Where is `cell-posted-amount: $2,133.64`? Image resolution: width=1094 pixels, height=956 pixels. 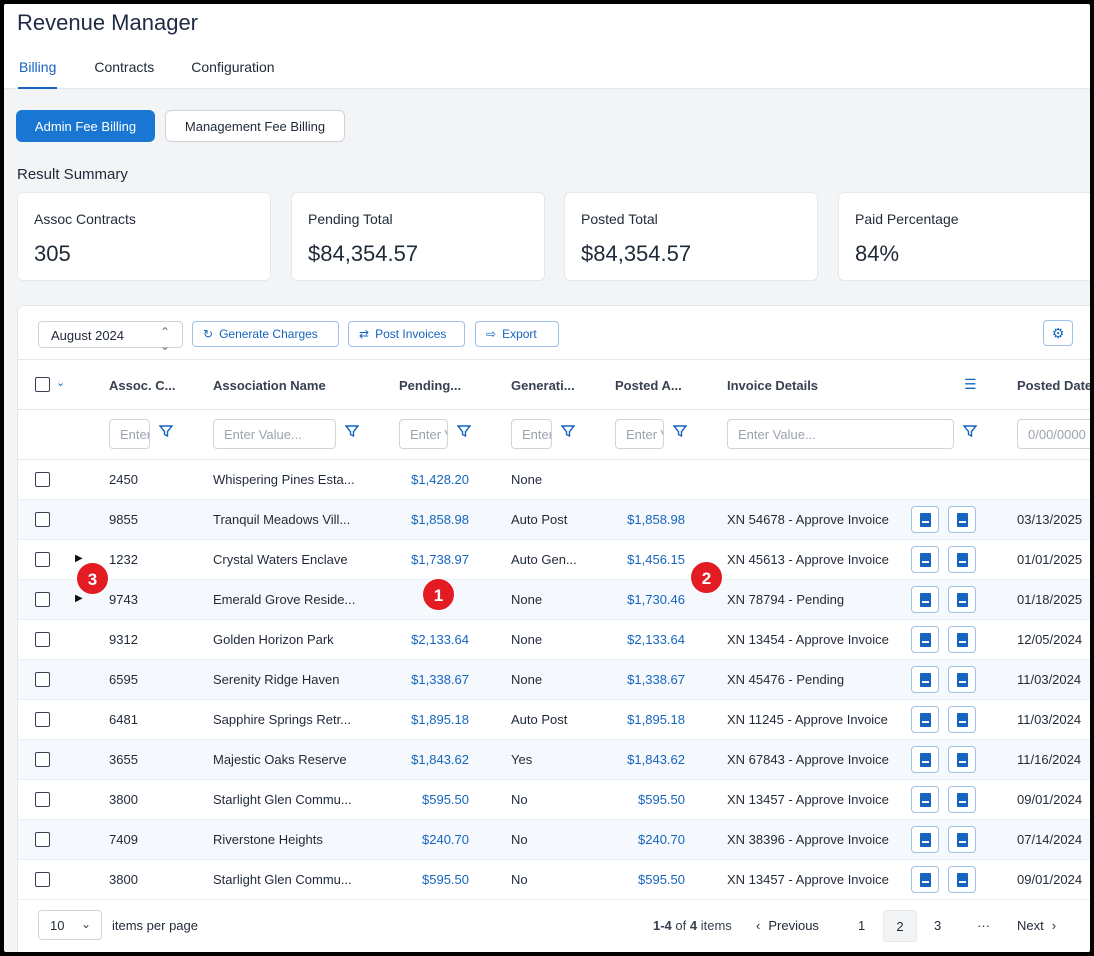 cell-posted-amount: $2,133.64 is located at coordinates (656, 639).